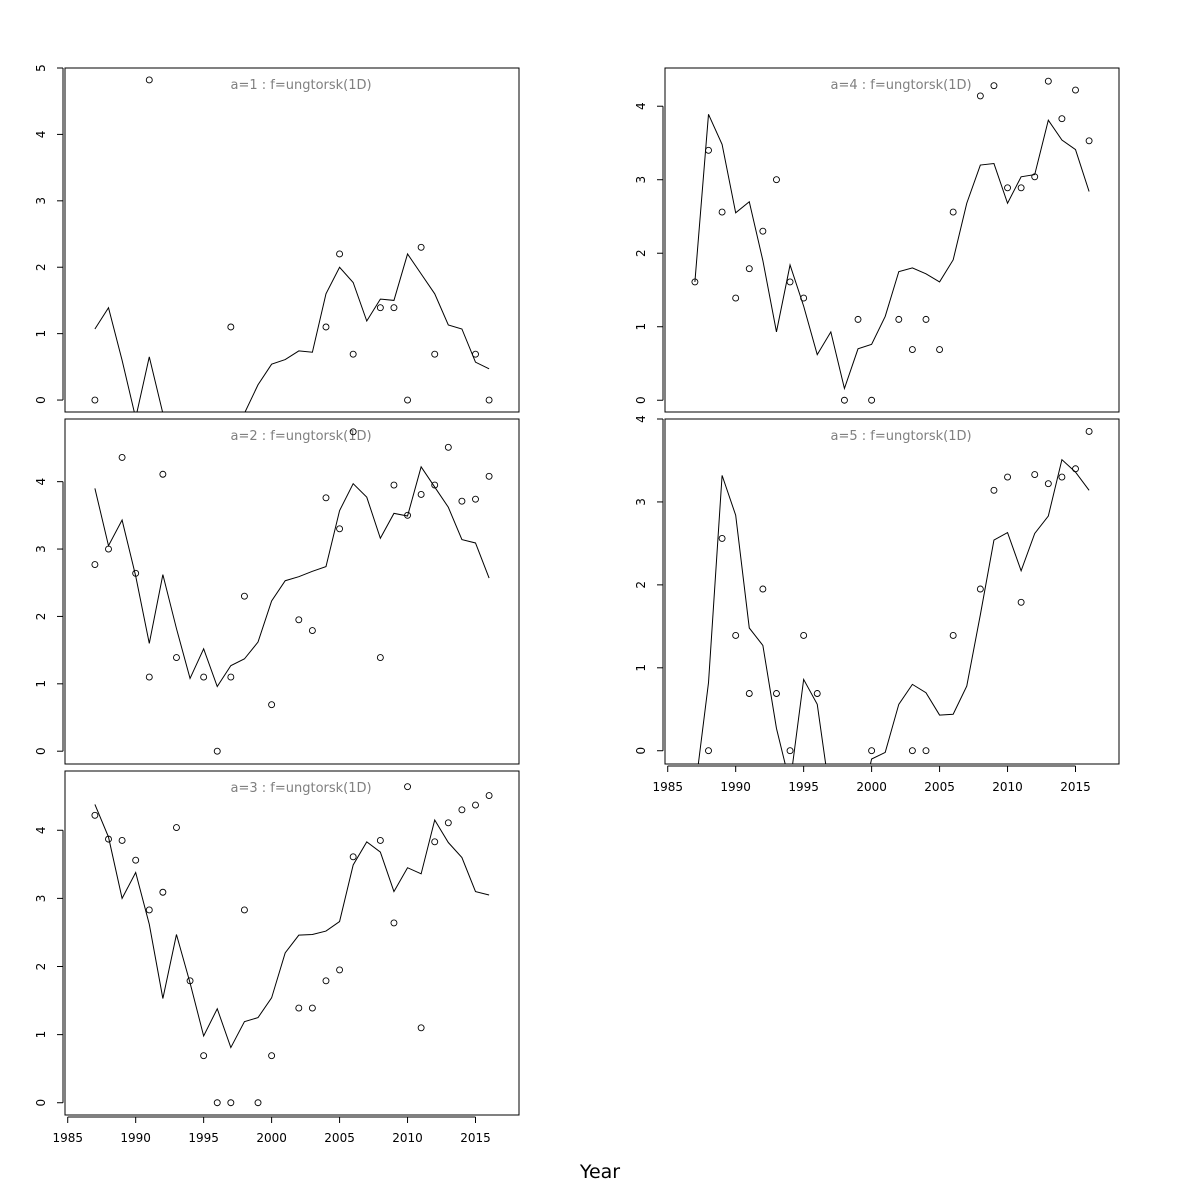 The height and width of the screenshot is (1200, 1200). I want to click on panel-title: a=3 : f=ungtorsk(1D), so click(301, 788).